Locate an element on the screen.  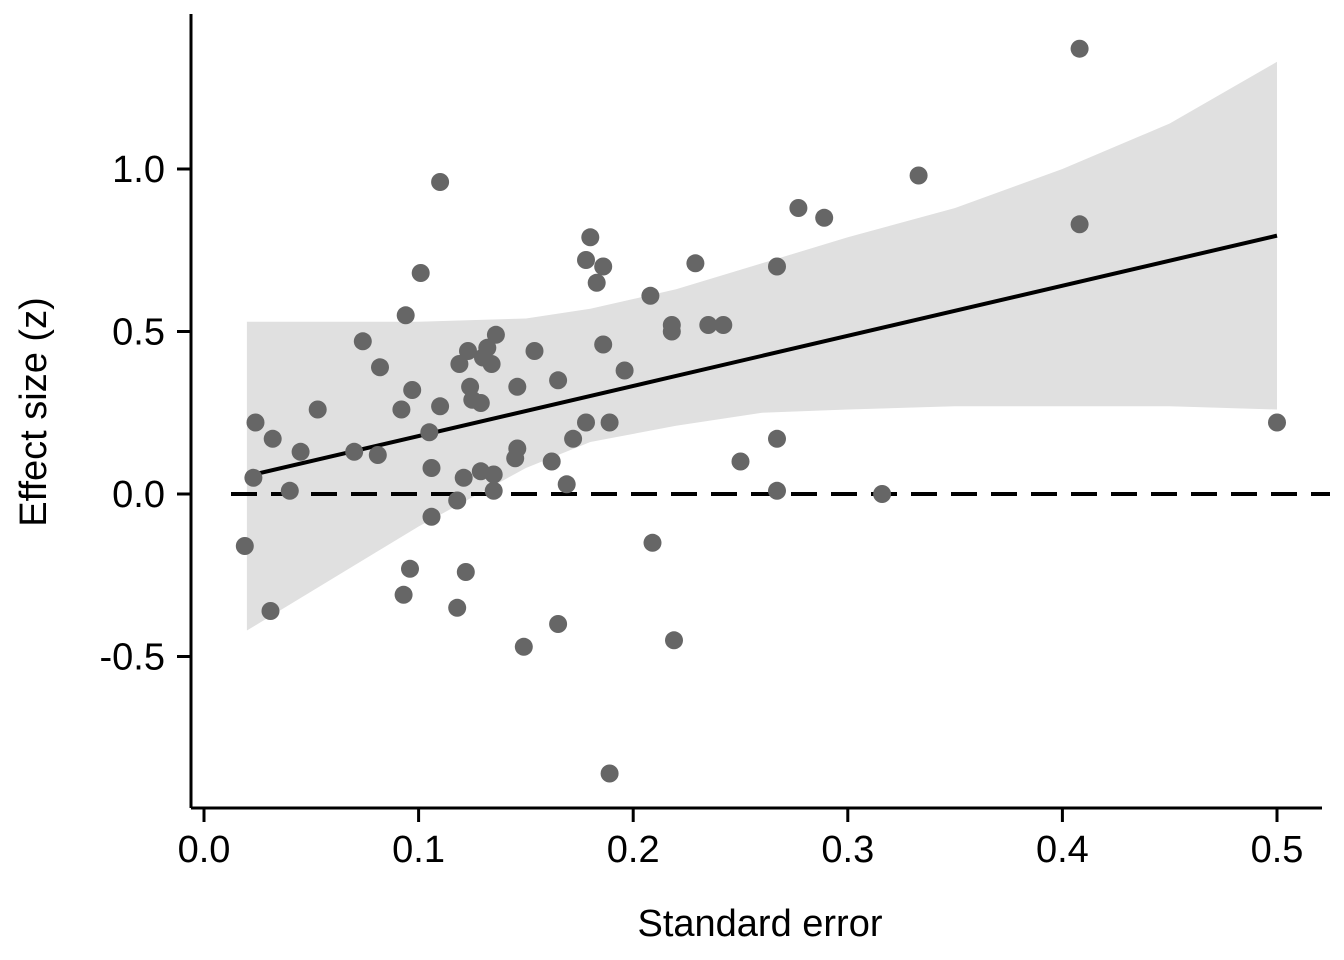
x-axis-title: Standard error is located at coordinates (759, 924).